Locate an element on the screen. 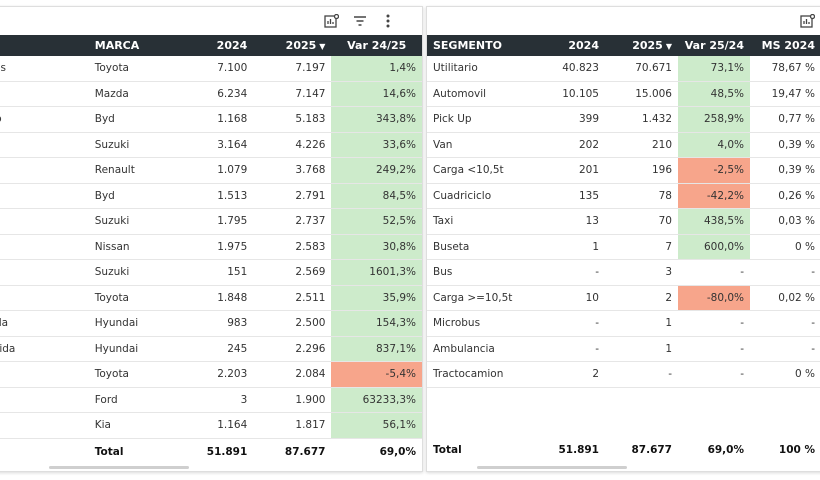  left-panel-toolbar is located at coordinates (211, 21).